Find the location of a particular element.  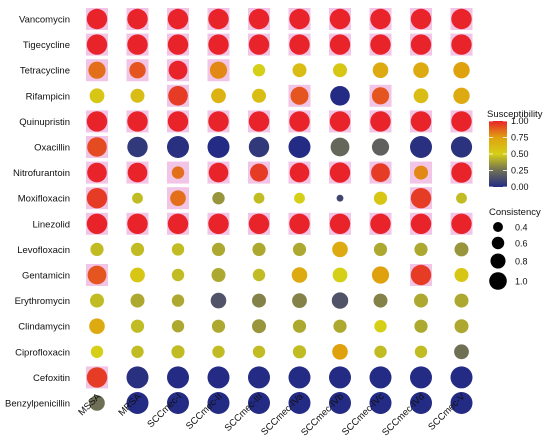

bubble-oxacillin-sccmec-ivc is located at coordinates (380, 147).